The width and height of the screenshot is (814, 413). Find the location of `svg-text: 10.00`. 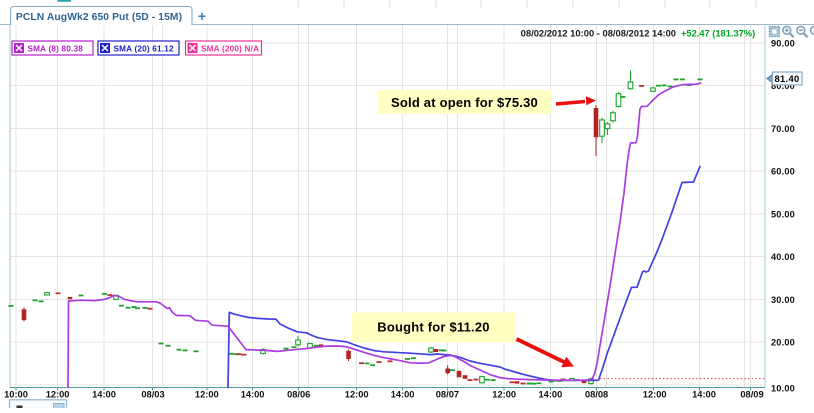

svg-text: 10.00 is located at coordinates (783, 389).